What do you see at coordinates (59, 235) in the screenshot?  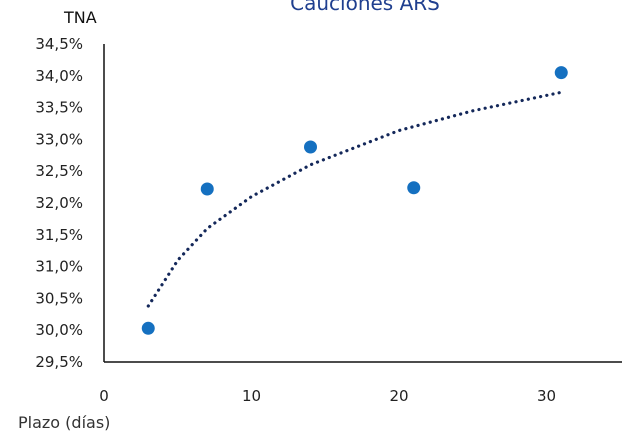 I see `y-tick-label: 31,5%` at bounding box center [59, 235].